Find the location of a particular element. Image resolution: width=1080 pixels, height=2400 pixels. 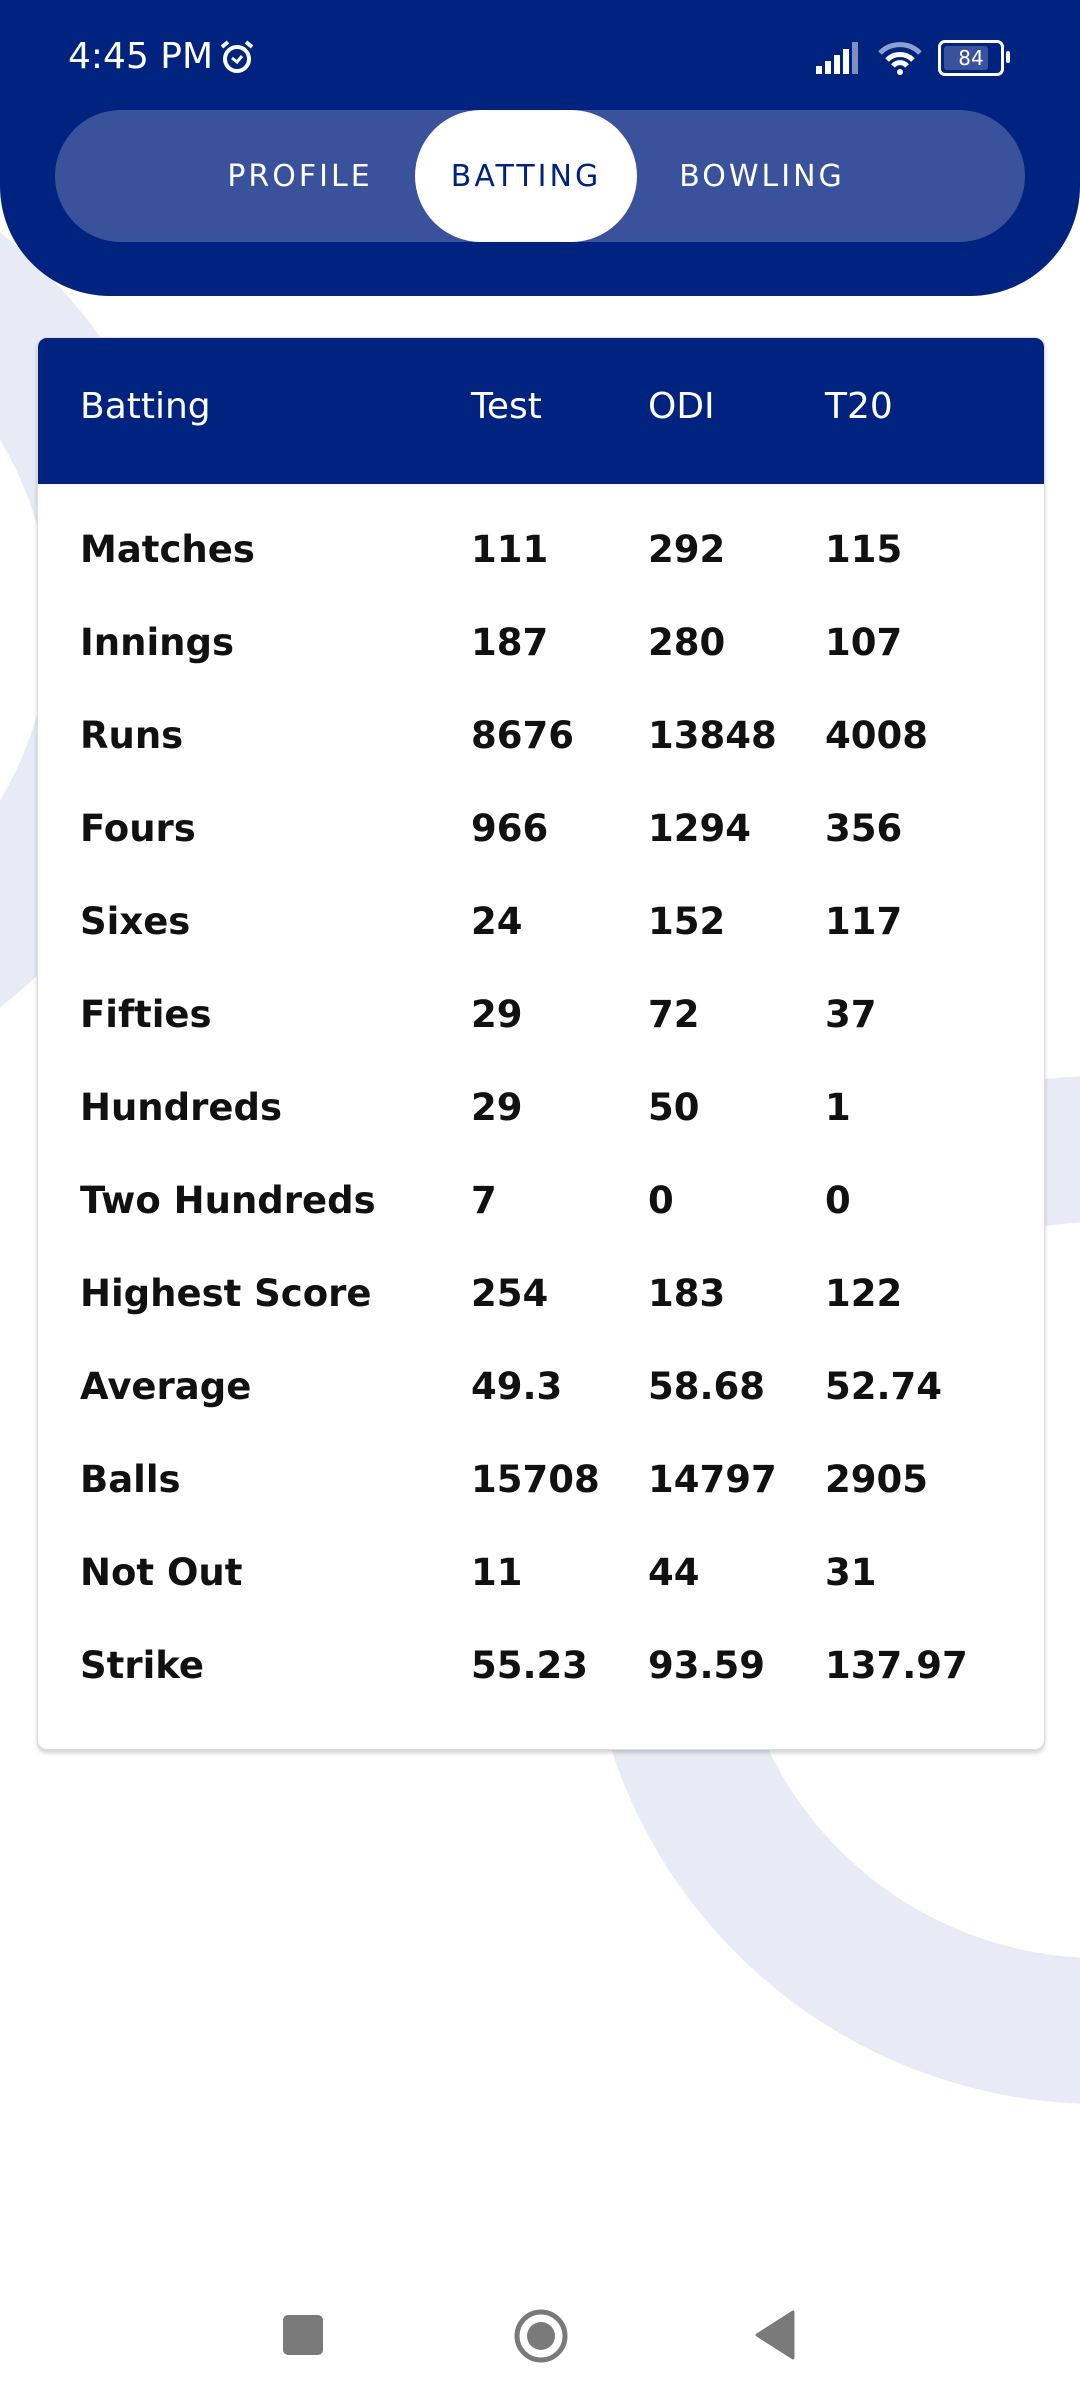

test-value: 11 is located at coordinates (497, 1572).